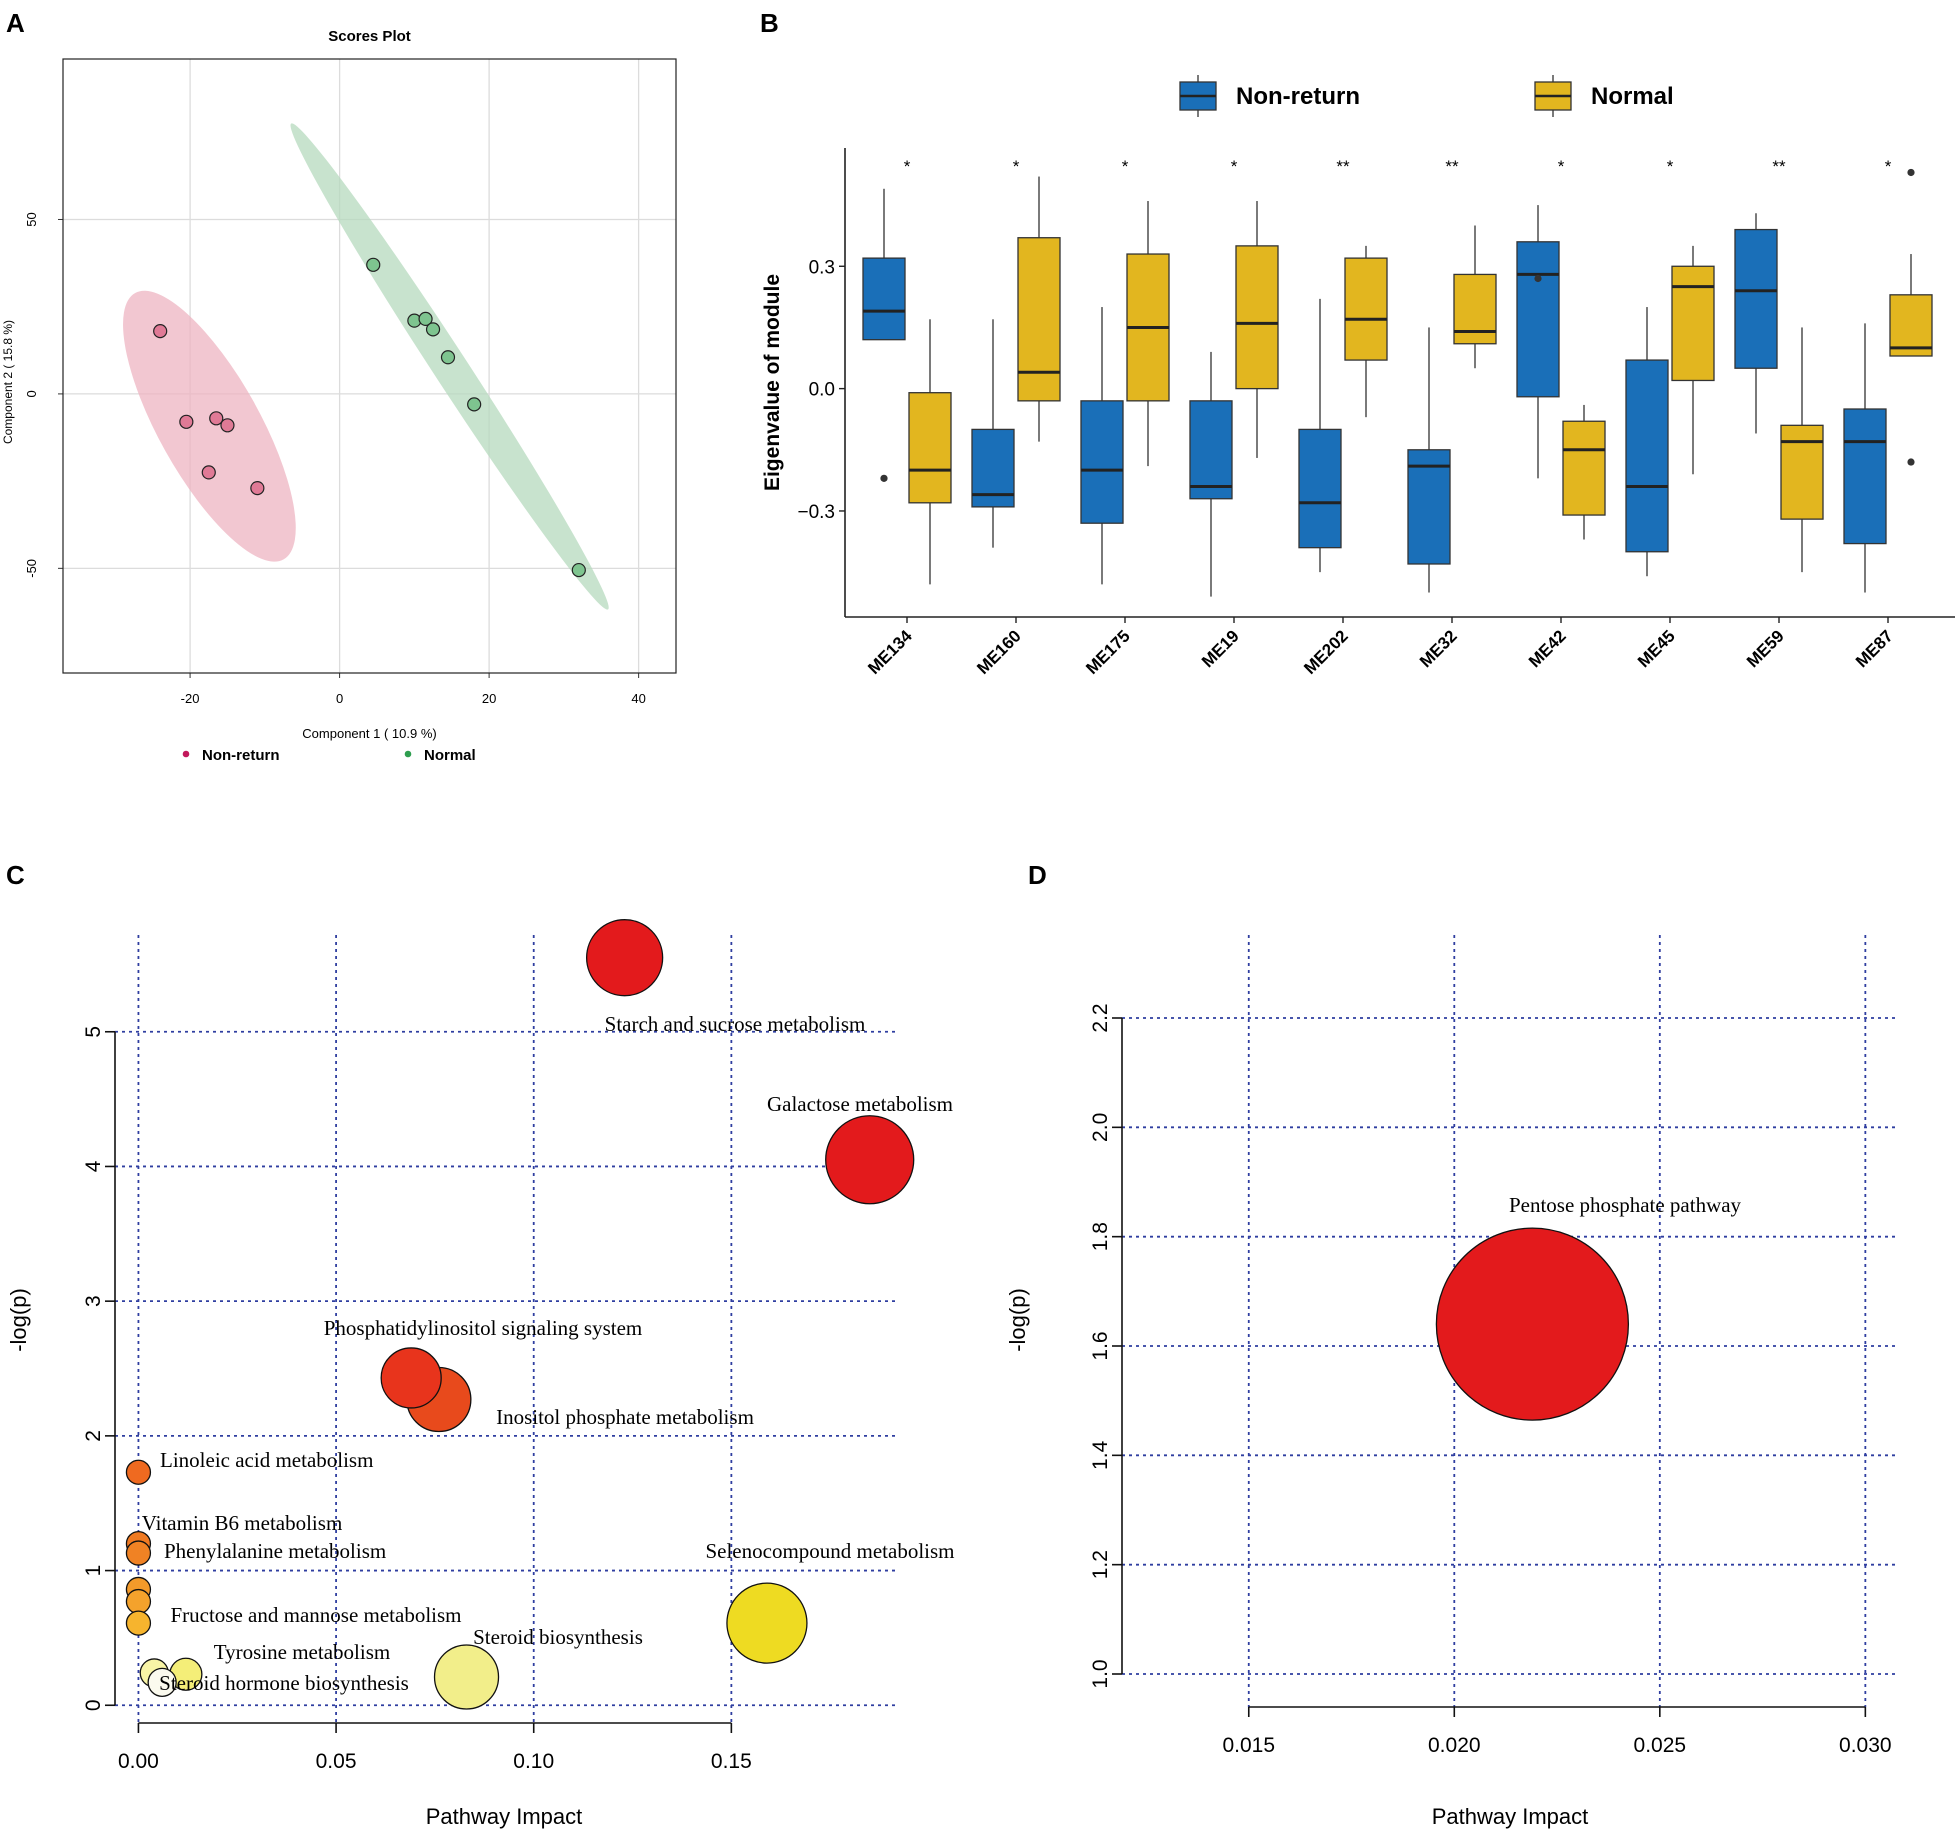 Image resolution: width=1955 pixels, height=1831 pixels. Describe the element at coordinates (93, 1301) in the screenshot. I see `y-tick-label: 3` at that location.